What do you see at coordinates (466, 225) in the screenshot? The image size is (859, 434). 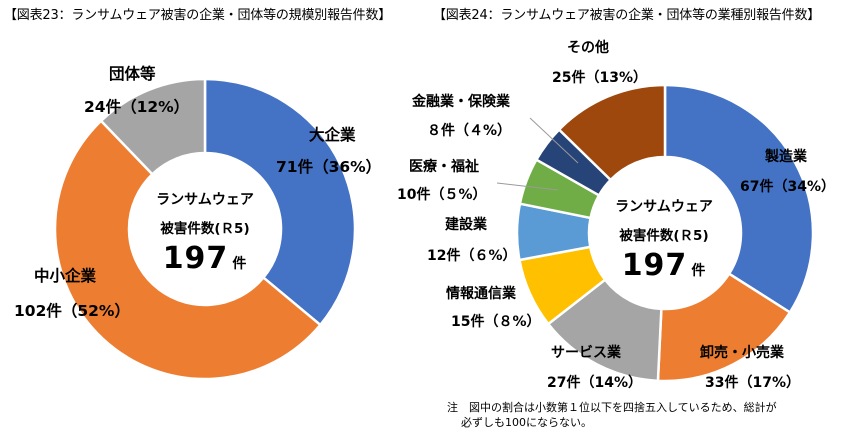 I see `slice-name-construction: 建設業` at bounding box center [466, 225].